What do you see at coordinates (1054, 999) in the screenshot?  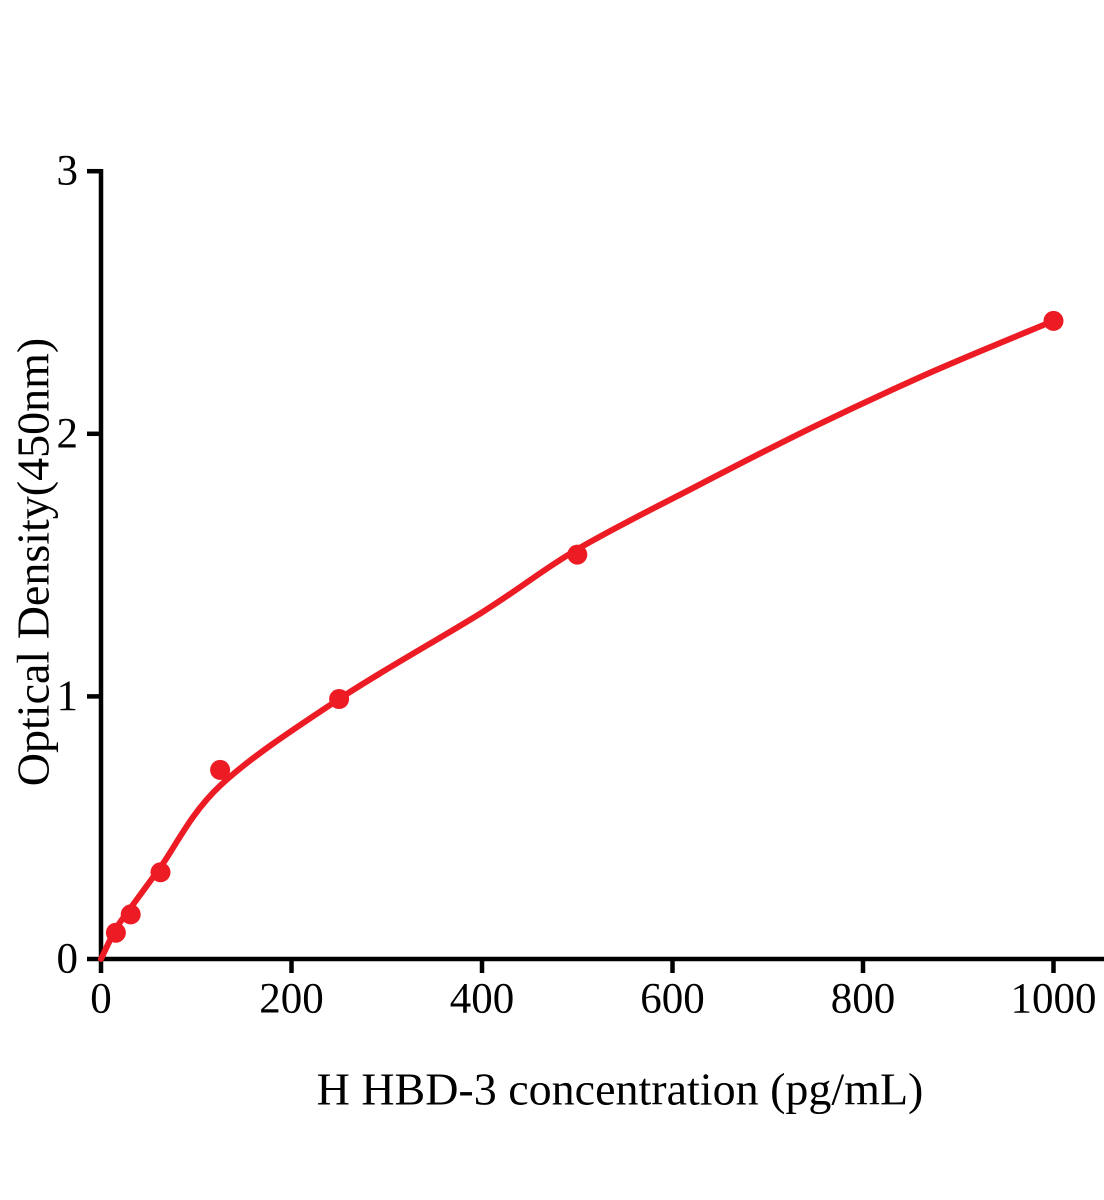 I see `x-tick-label: 1000` at bounding box center [1054, 999].